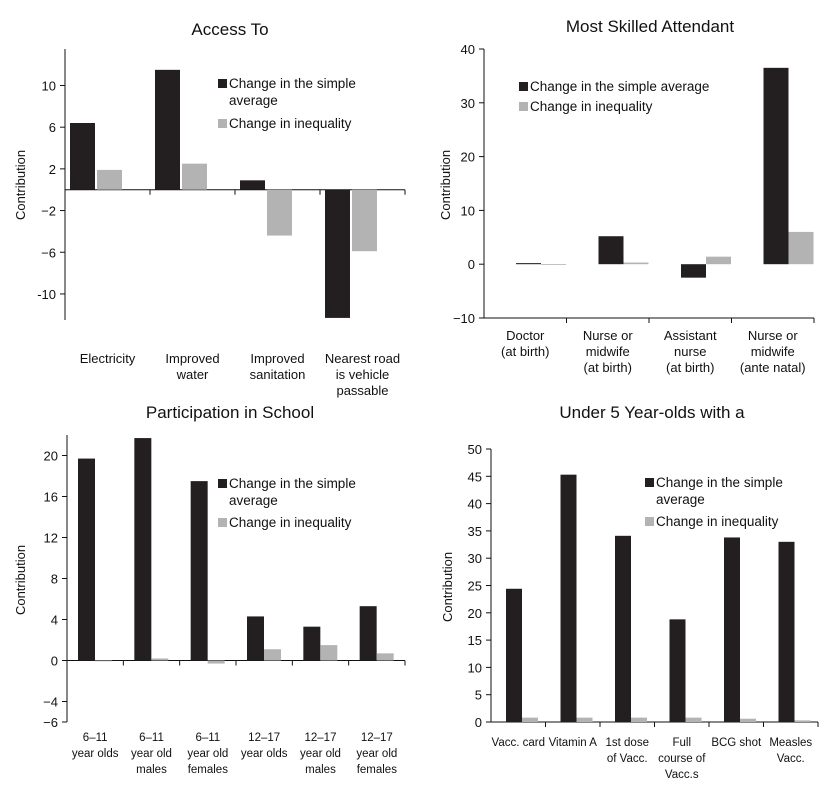  What do you see at coordinates (690, 351) in the screenshot?
I see `x-tick-label: nurse` at bounding box center [690, 351].